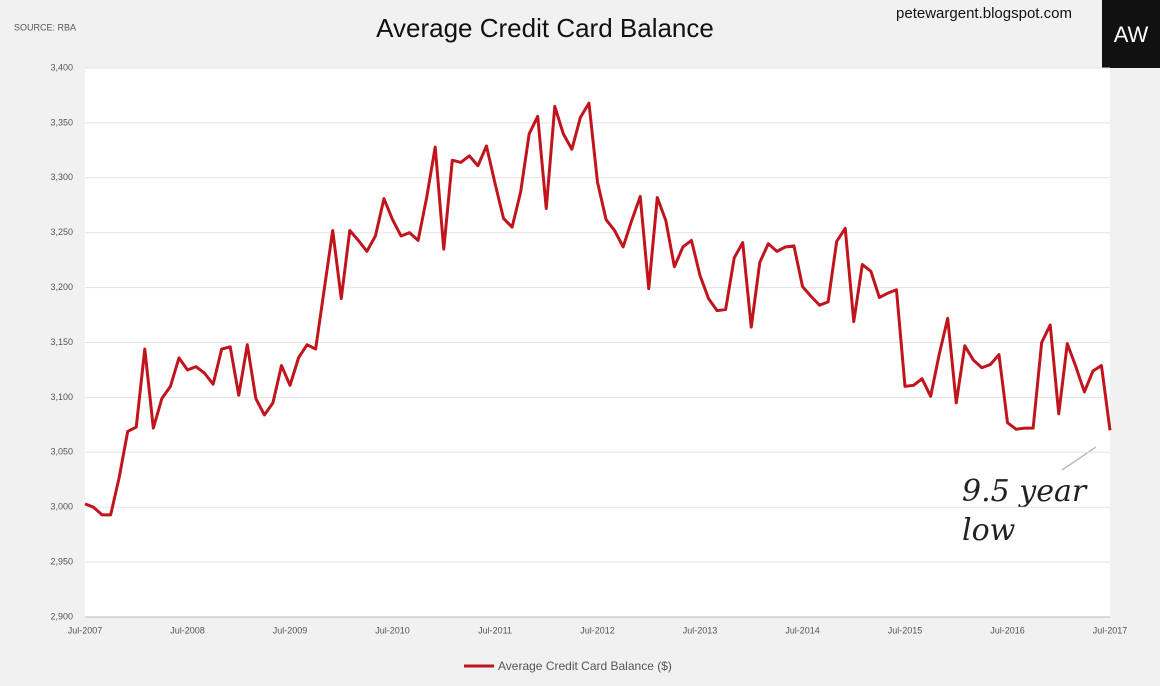  Describe the element at coordinates (61, 616) in the screenshot. I see `y-tick-label: 2,900` at that location.